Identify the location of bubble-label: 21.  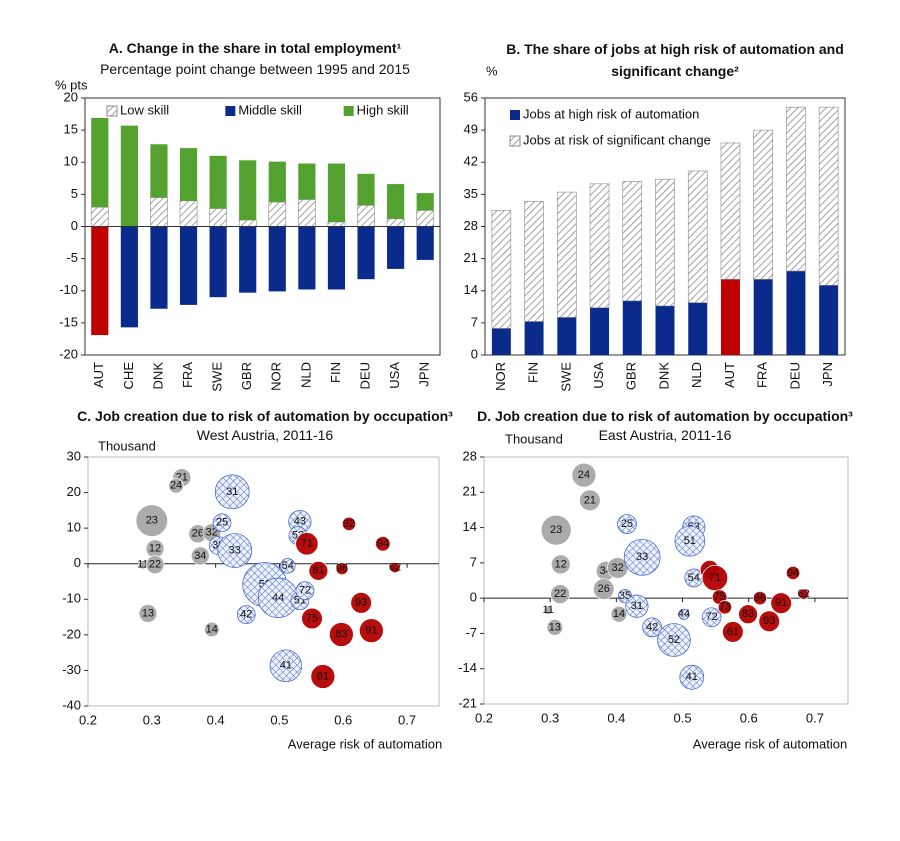
(590, 500).